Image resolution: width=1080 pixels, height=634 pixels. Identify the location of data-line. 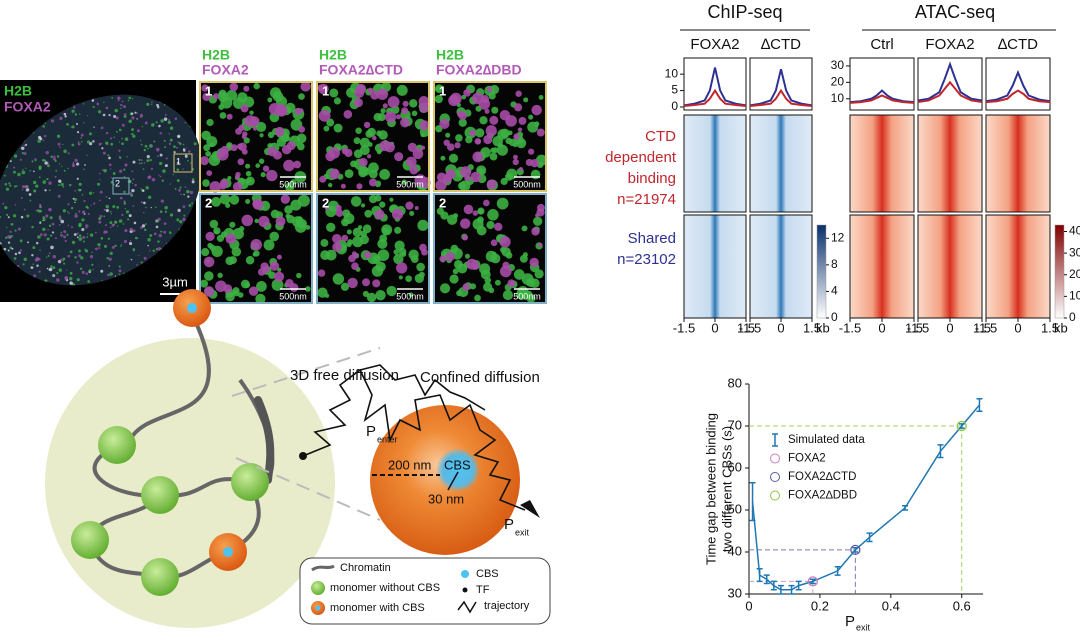
(866, 497).